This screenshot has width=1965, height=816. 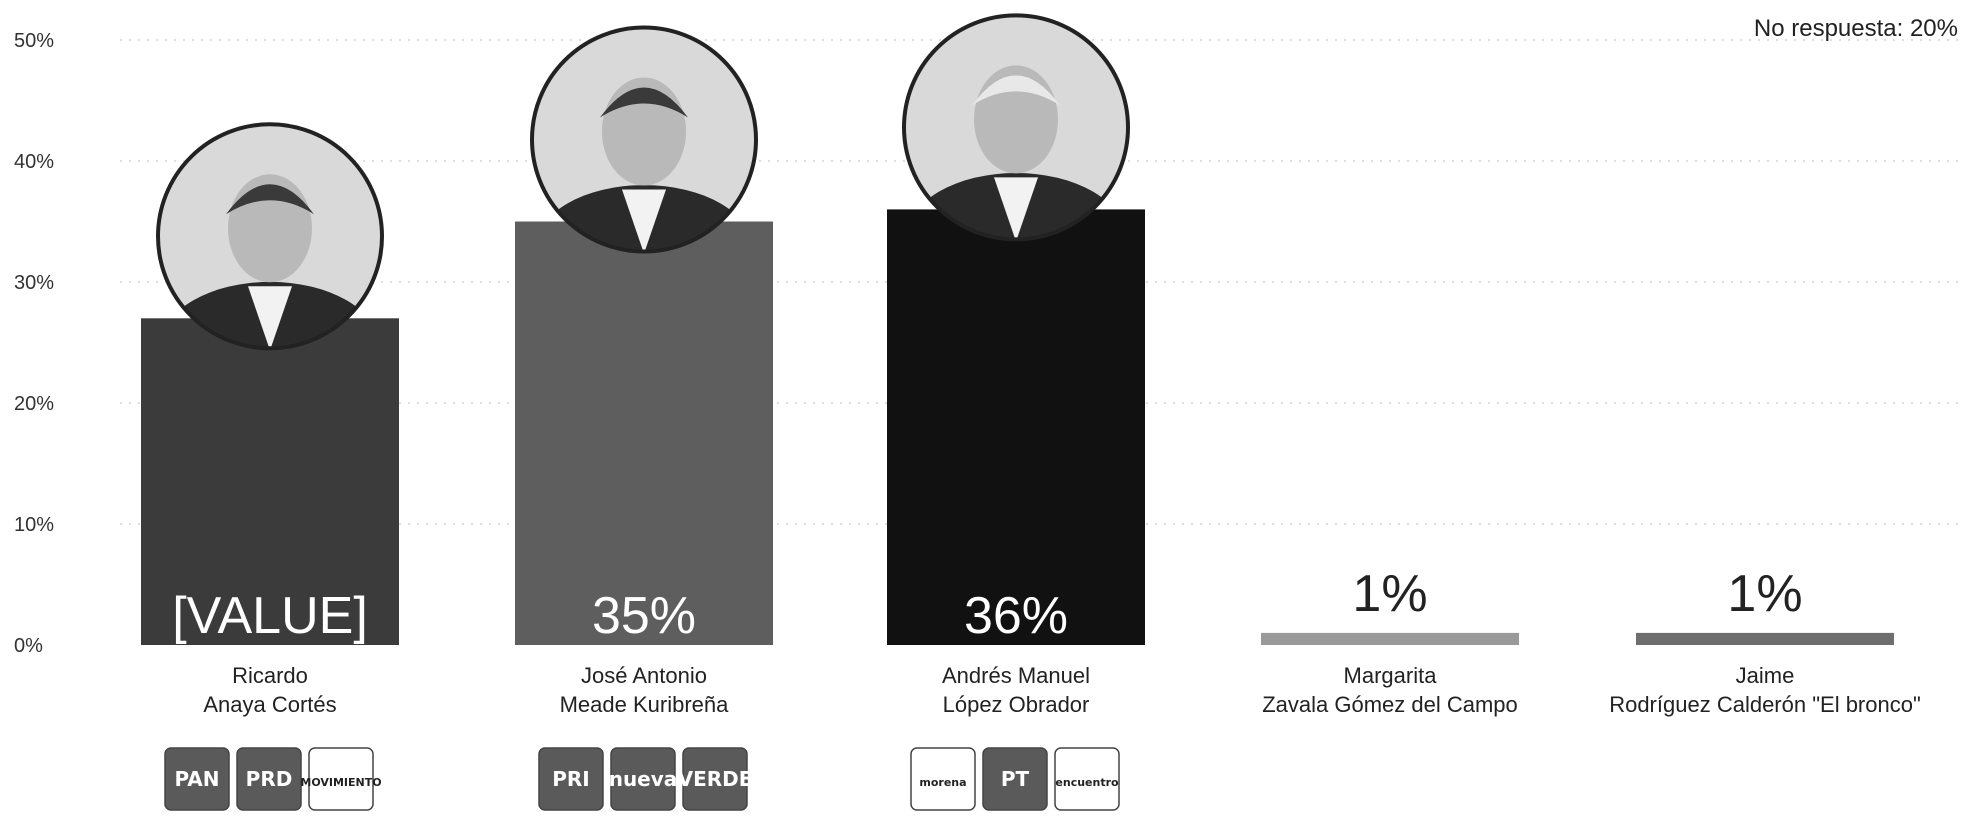 I want to click on data-labels: [VALUE] 35% 36% 1% 1%, so click(x=987, y=605).